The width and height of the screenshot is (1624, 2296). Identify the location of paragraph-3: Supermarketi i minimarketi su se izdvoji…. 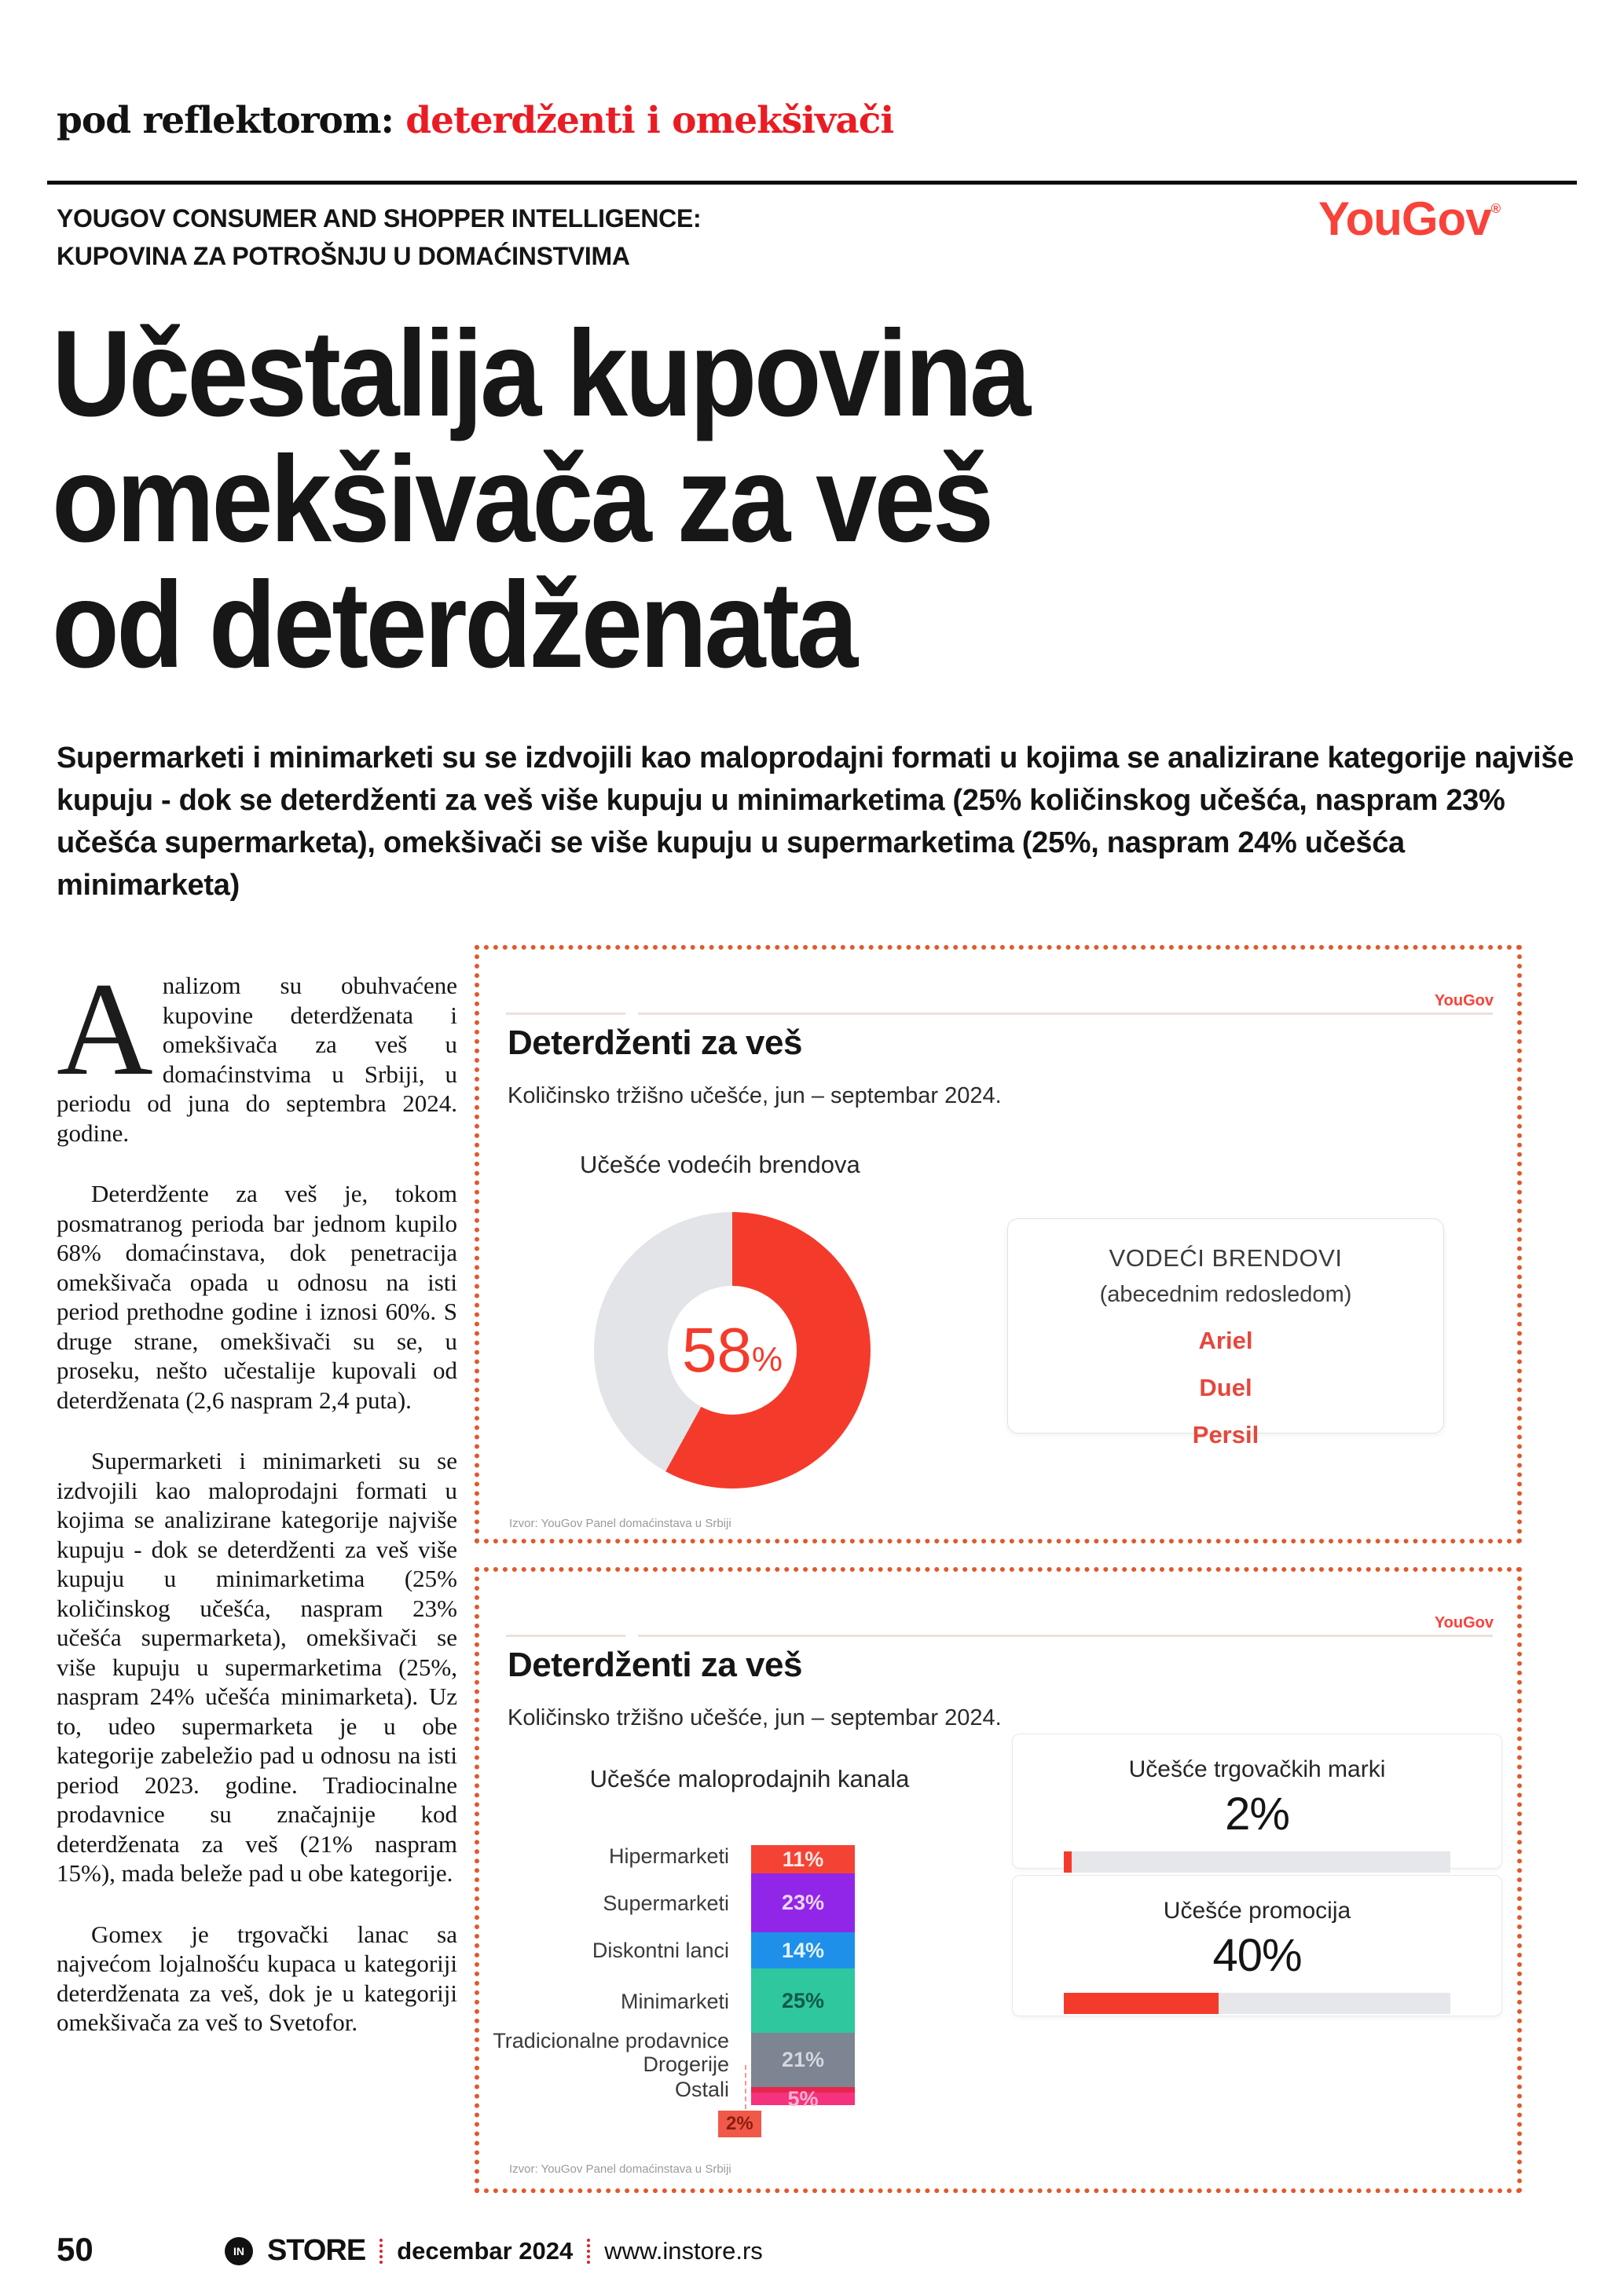
(257, 1667).